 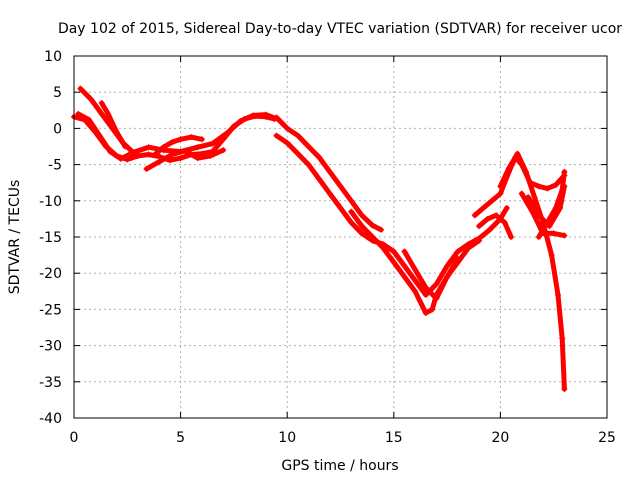 I want to click on y-tick-label: -10, so click(x=50, y=202).